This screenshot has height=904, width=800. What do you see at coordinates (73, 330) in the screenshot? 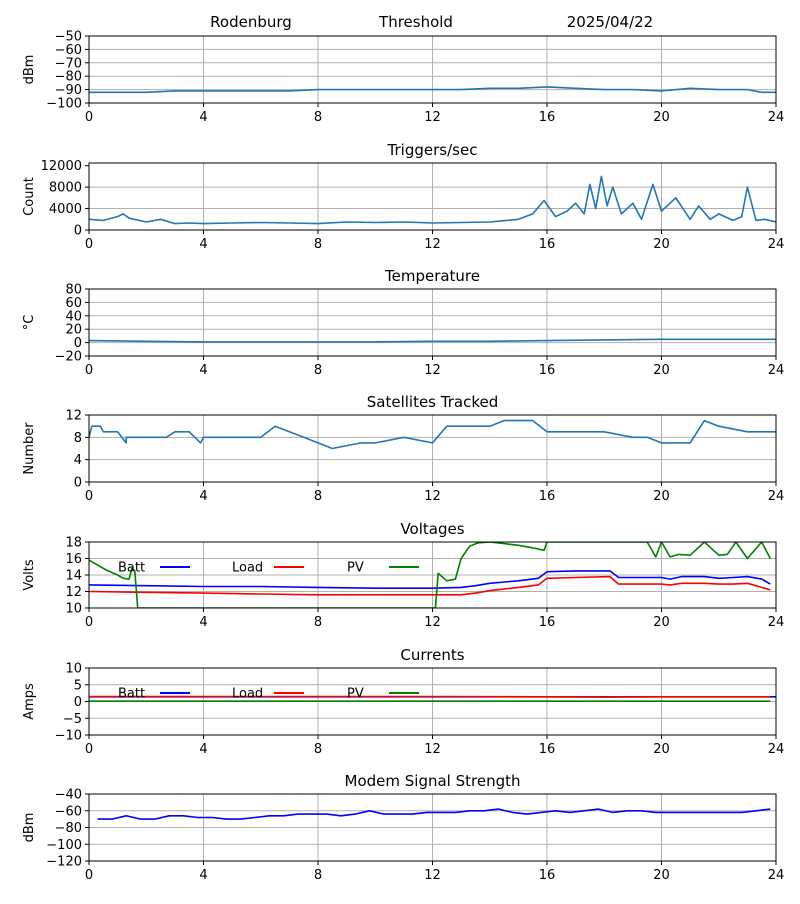
I see `y-tick-label: 20` at bounding box center [73, 330].